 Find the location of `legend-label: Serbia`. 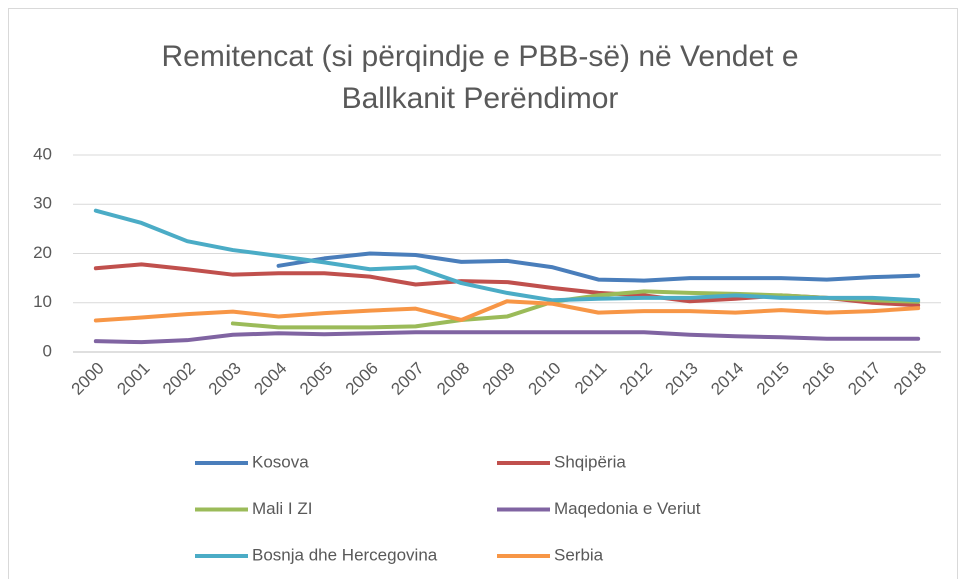

legend-label: Serbia is located at coordinates (579, 554).